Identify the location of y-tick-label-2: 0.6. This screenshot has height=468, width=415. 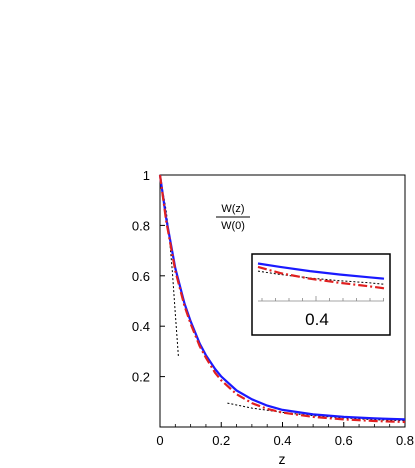
(141, 276).